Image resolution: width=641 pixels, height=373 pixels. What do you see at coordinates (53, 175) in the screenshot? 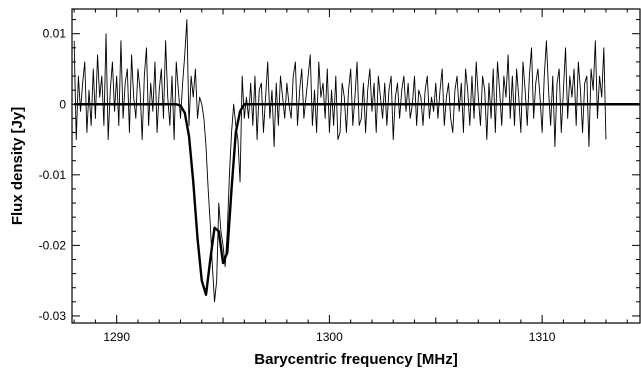
I see `y-tick-label: -0.01` at bounding box center [53, 175].